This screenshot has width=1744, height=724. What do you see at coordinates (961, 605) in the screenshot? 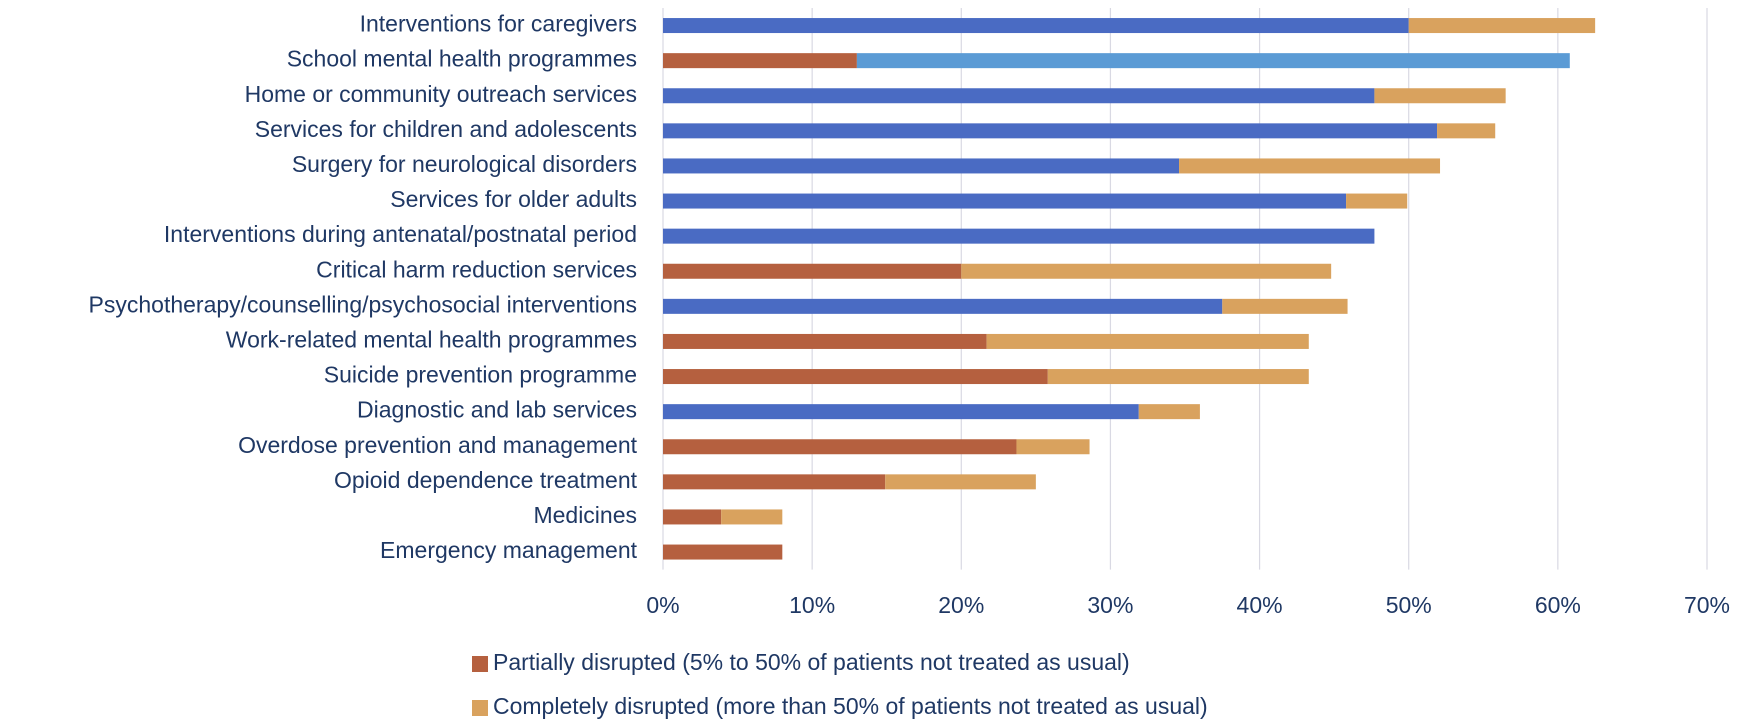
I see `x-tick-label: 20%` at bounding box center [961, 605].